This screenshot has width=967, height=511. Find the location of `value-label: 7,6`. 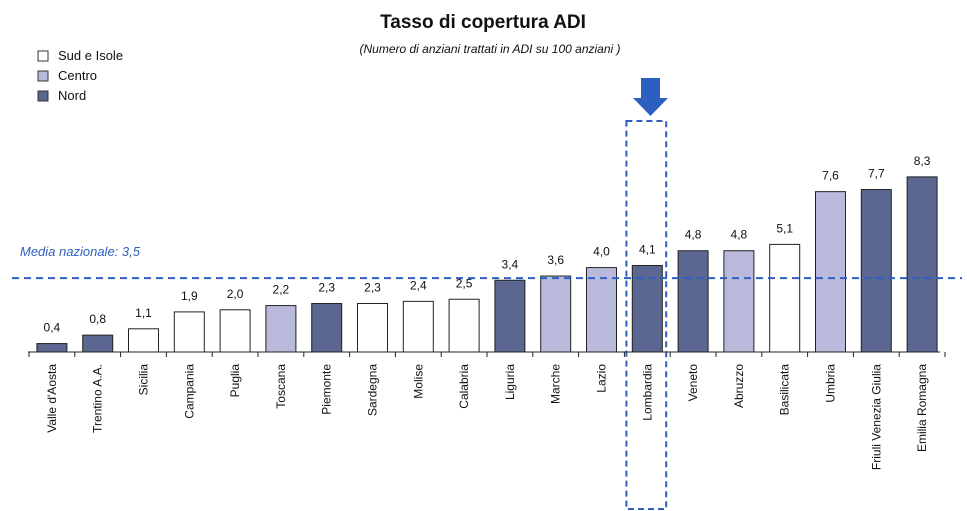

value-label: 7,6 is located at coordinates (830, 176).